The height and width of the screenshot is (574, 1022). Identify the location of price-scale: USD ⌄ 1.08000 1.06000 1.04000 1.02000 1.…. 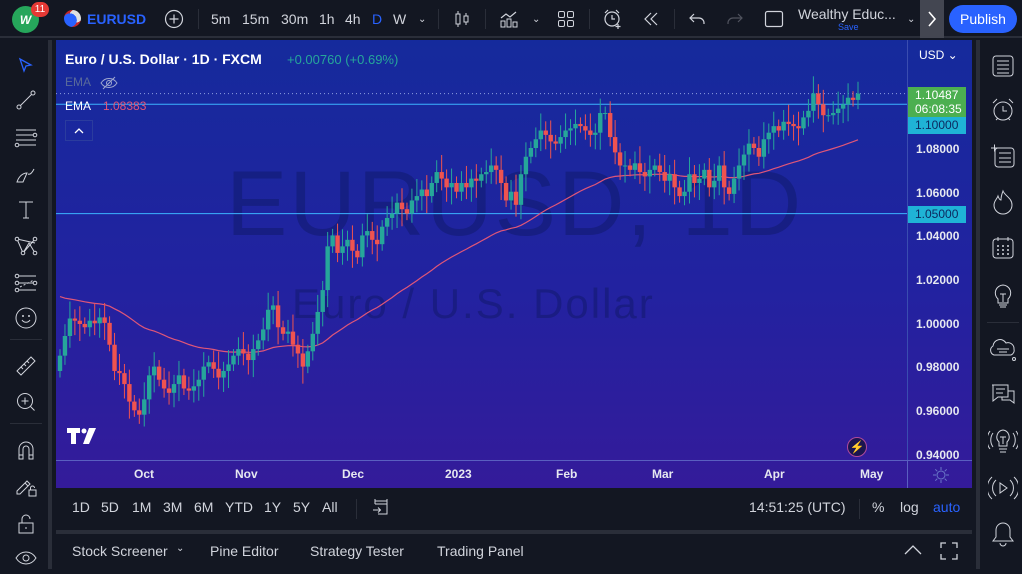
(939, 251).